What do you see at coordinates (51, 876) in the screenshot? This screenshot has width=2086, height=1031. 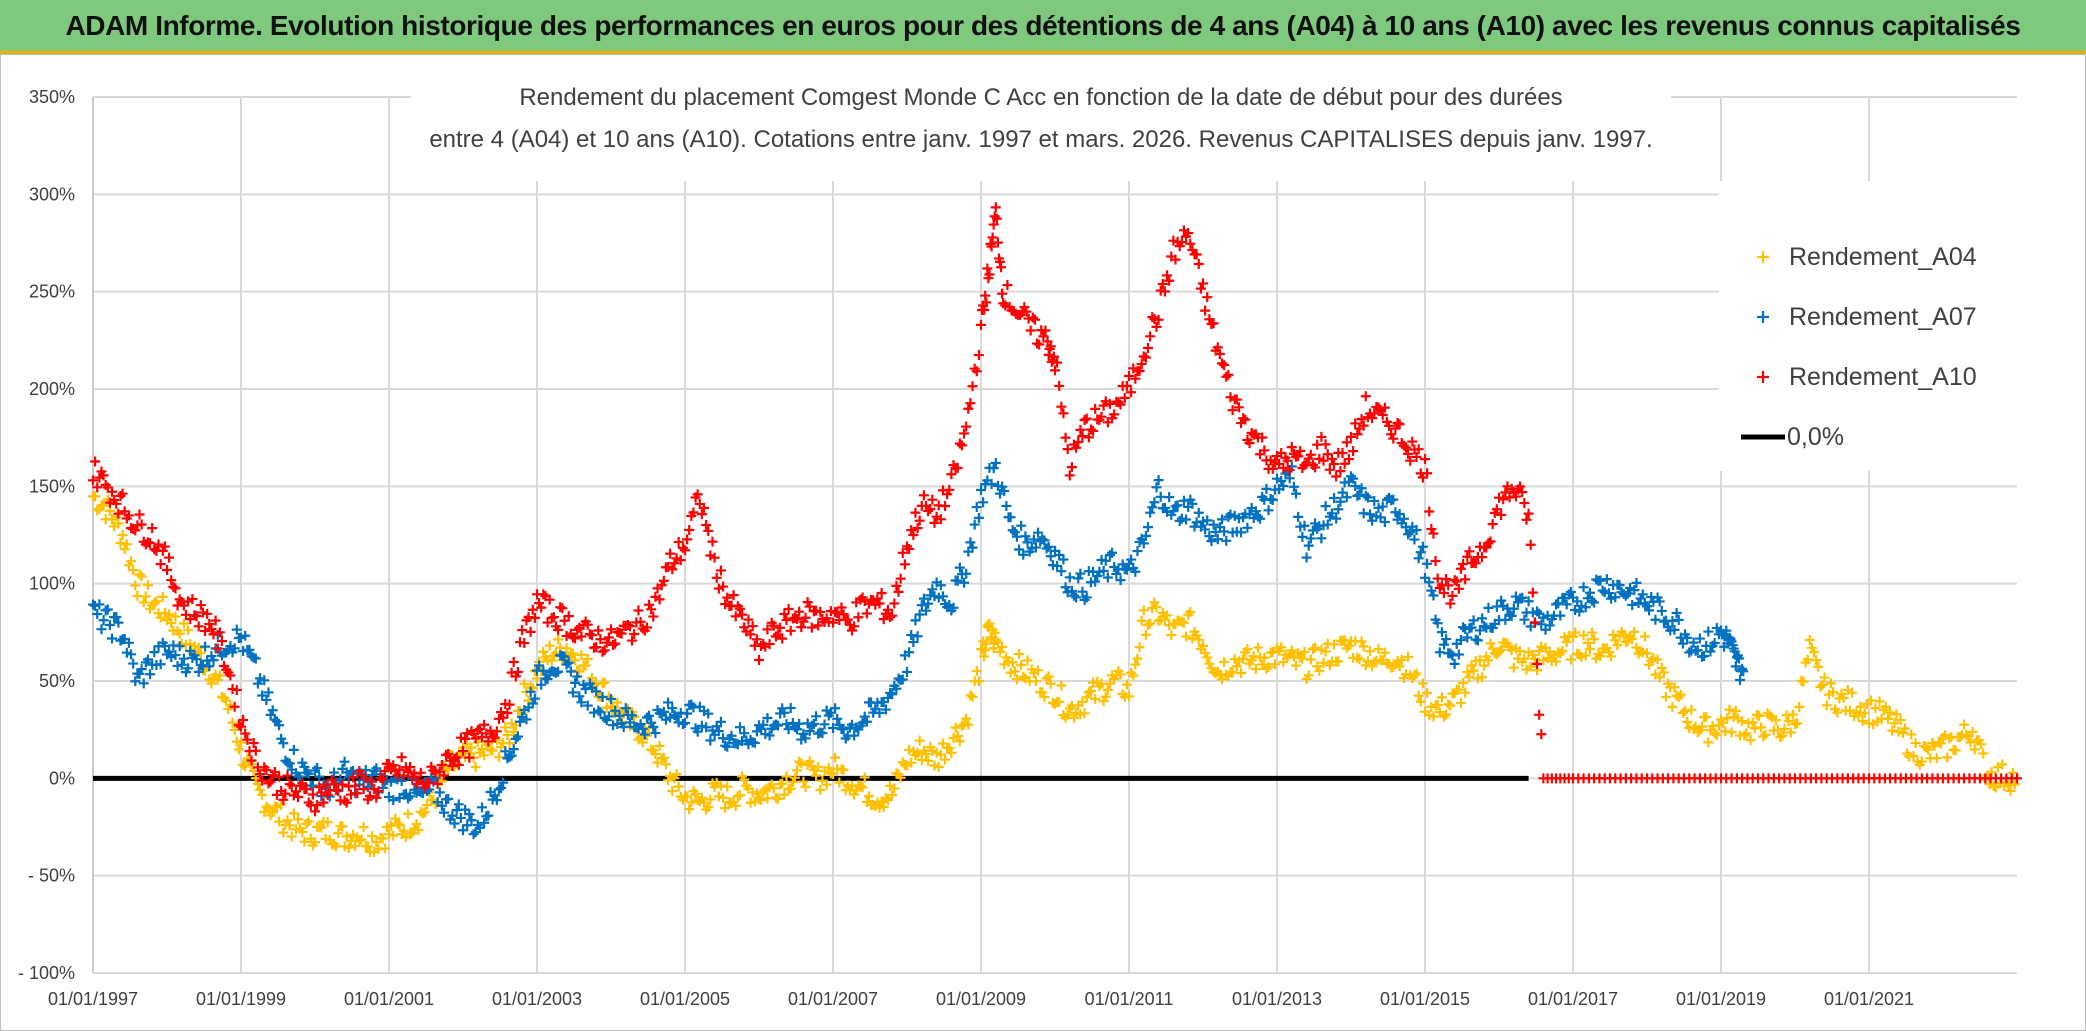 I see `y-tick-label: - 50%` at bounding box center [51, 876].